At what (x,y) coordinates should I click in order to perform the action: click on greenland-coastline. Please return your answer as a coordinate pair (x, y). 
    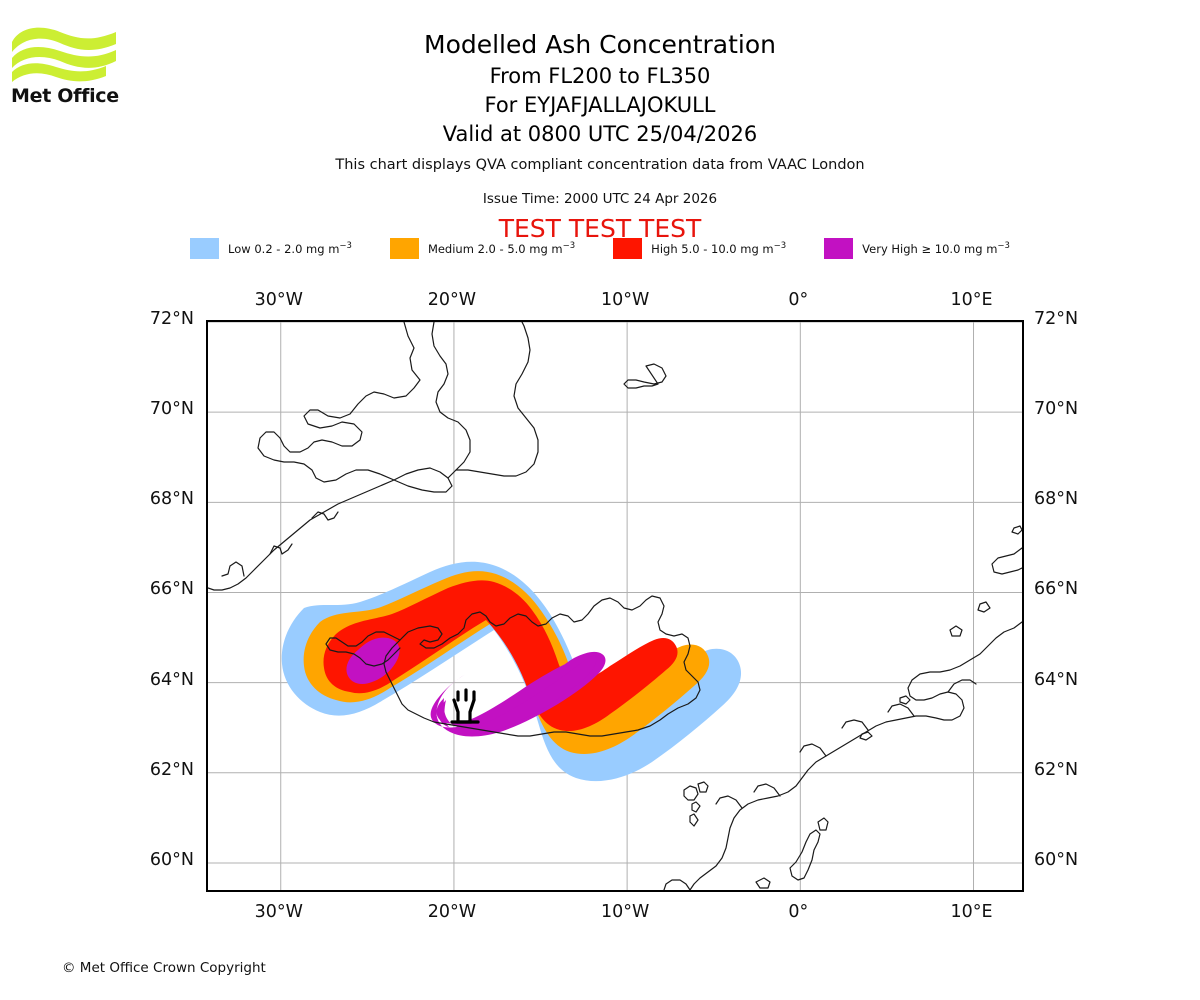
    Looking at the image, I should click on (355, 407).